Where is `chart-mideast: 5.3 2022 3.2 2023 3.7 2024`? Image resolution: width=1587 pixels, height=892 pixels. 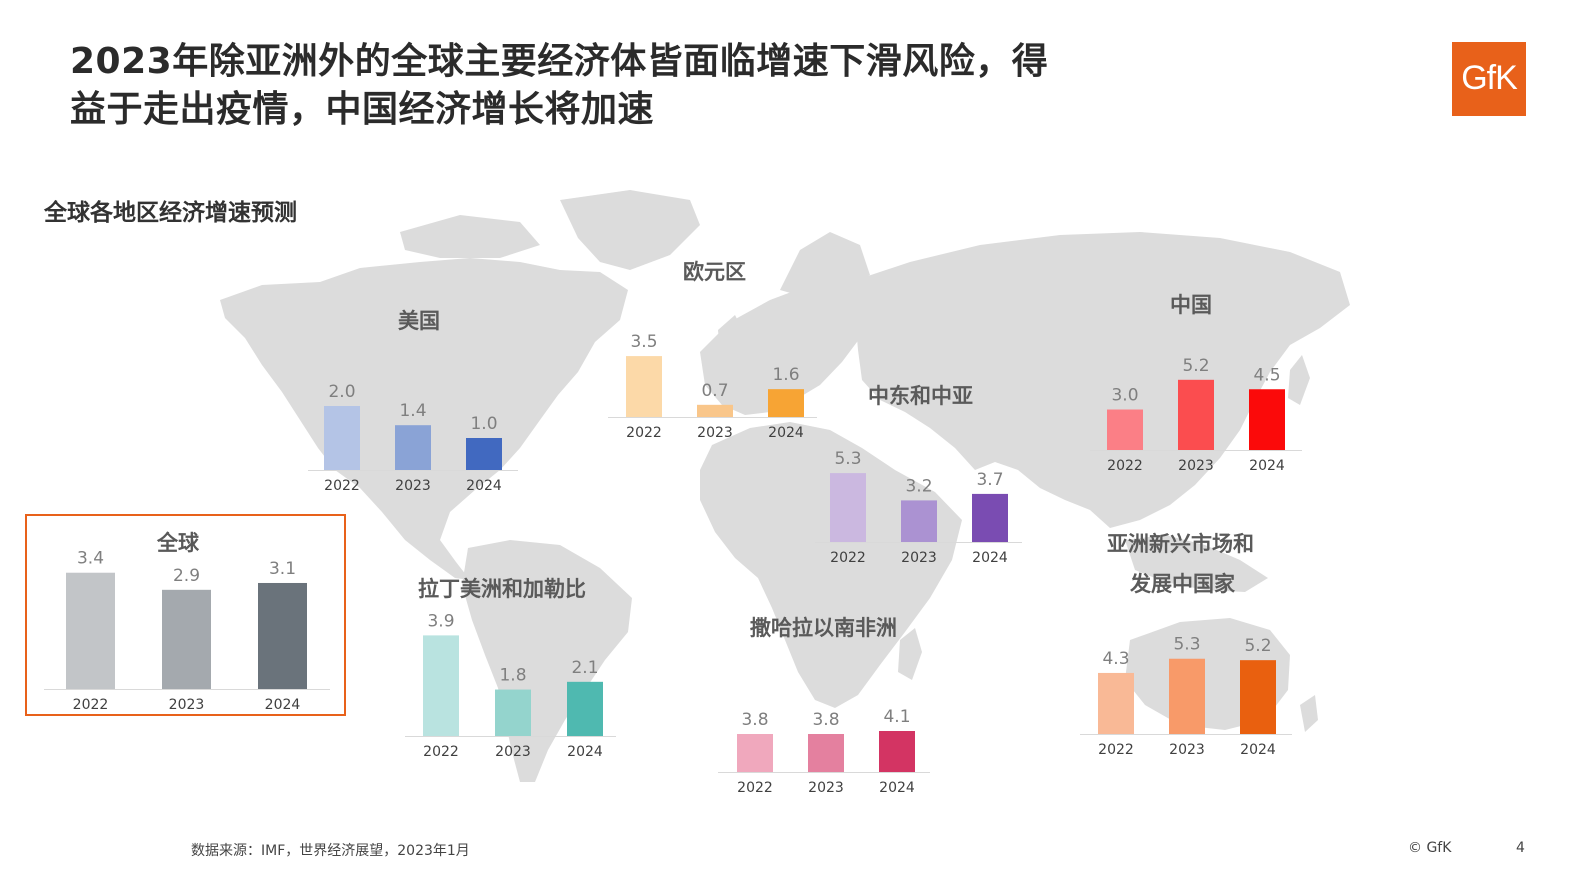
chart-mideast: 5.3 2022 3.2 2023 3.7 2024 is located at coordinates (918, 507).